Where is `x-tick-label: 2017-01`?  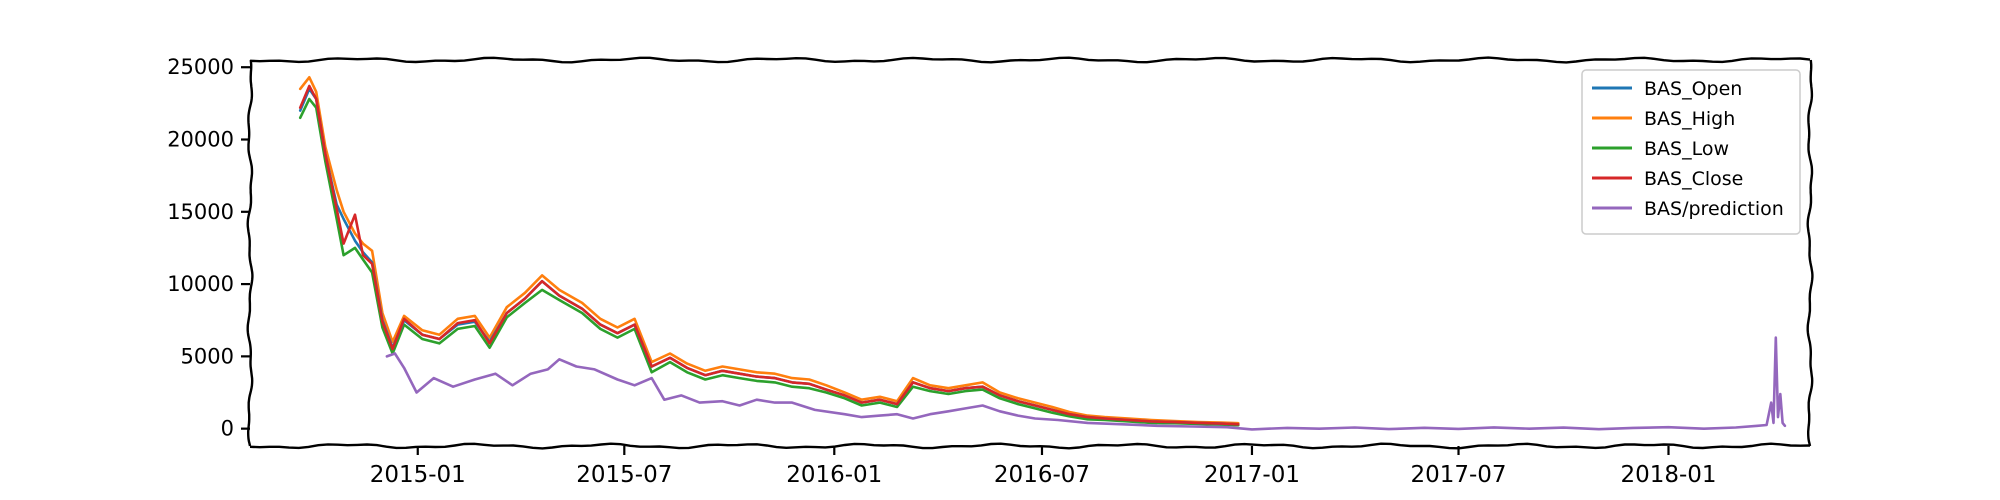 x-tick-label: 2017-01 is located at coordinates (1252, 475).